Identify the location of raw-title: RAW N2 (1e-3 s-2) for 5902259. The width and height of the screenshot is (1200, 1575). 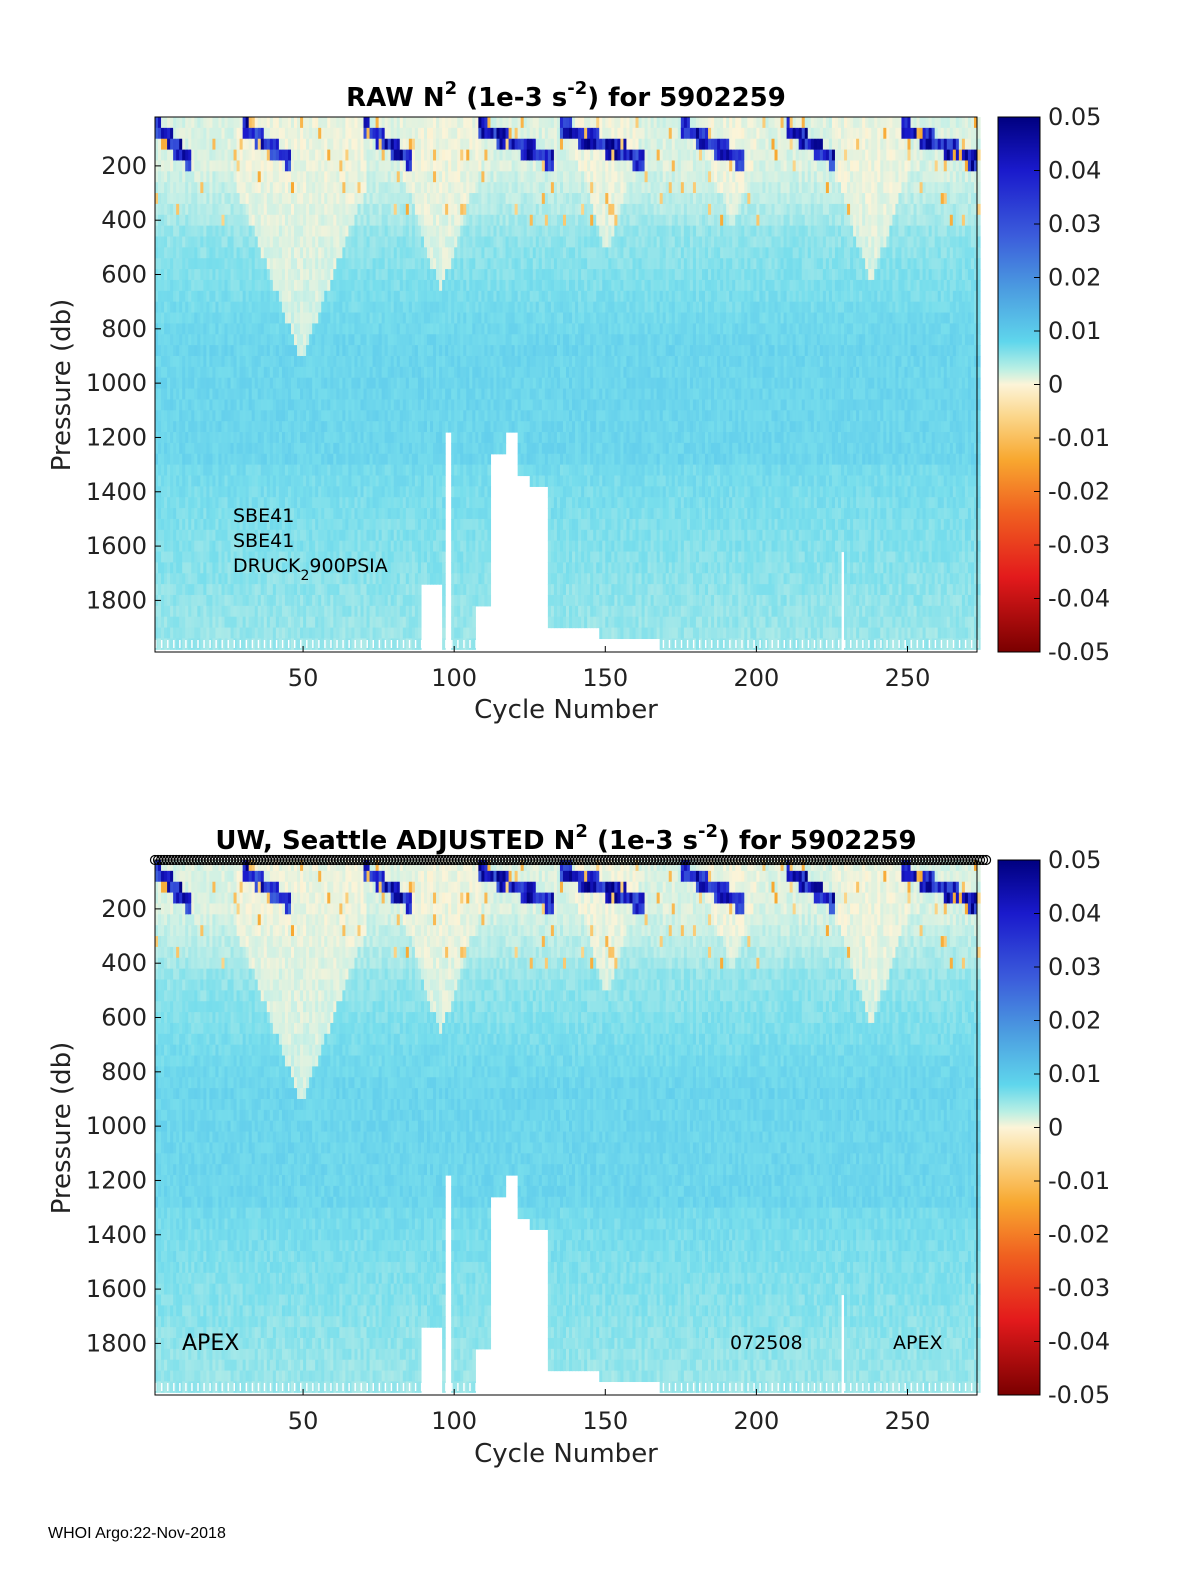
(566, 95).